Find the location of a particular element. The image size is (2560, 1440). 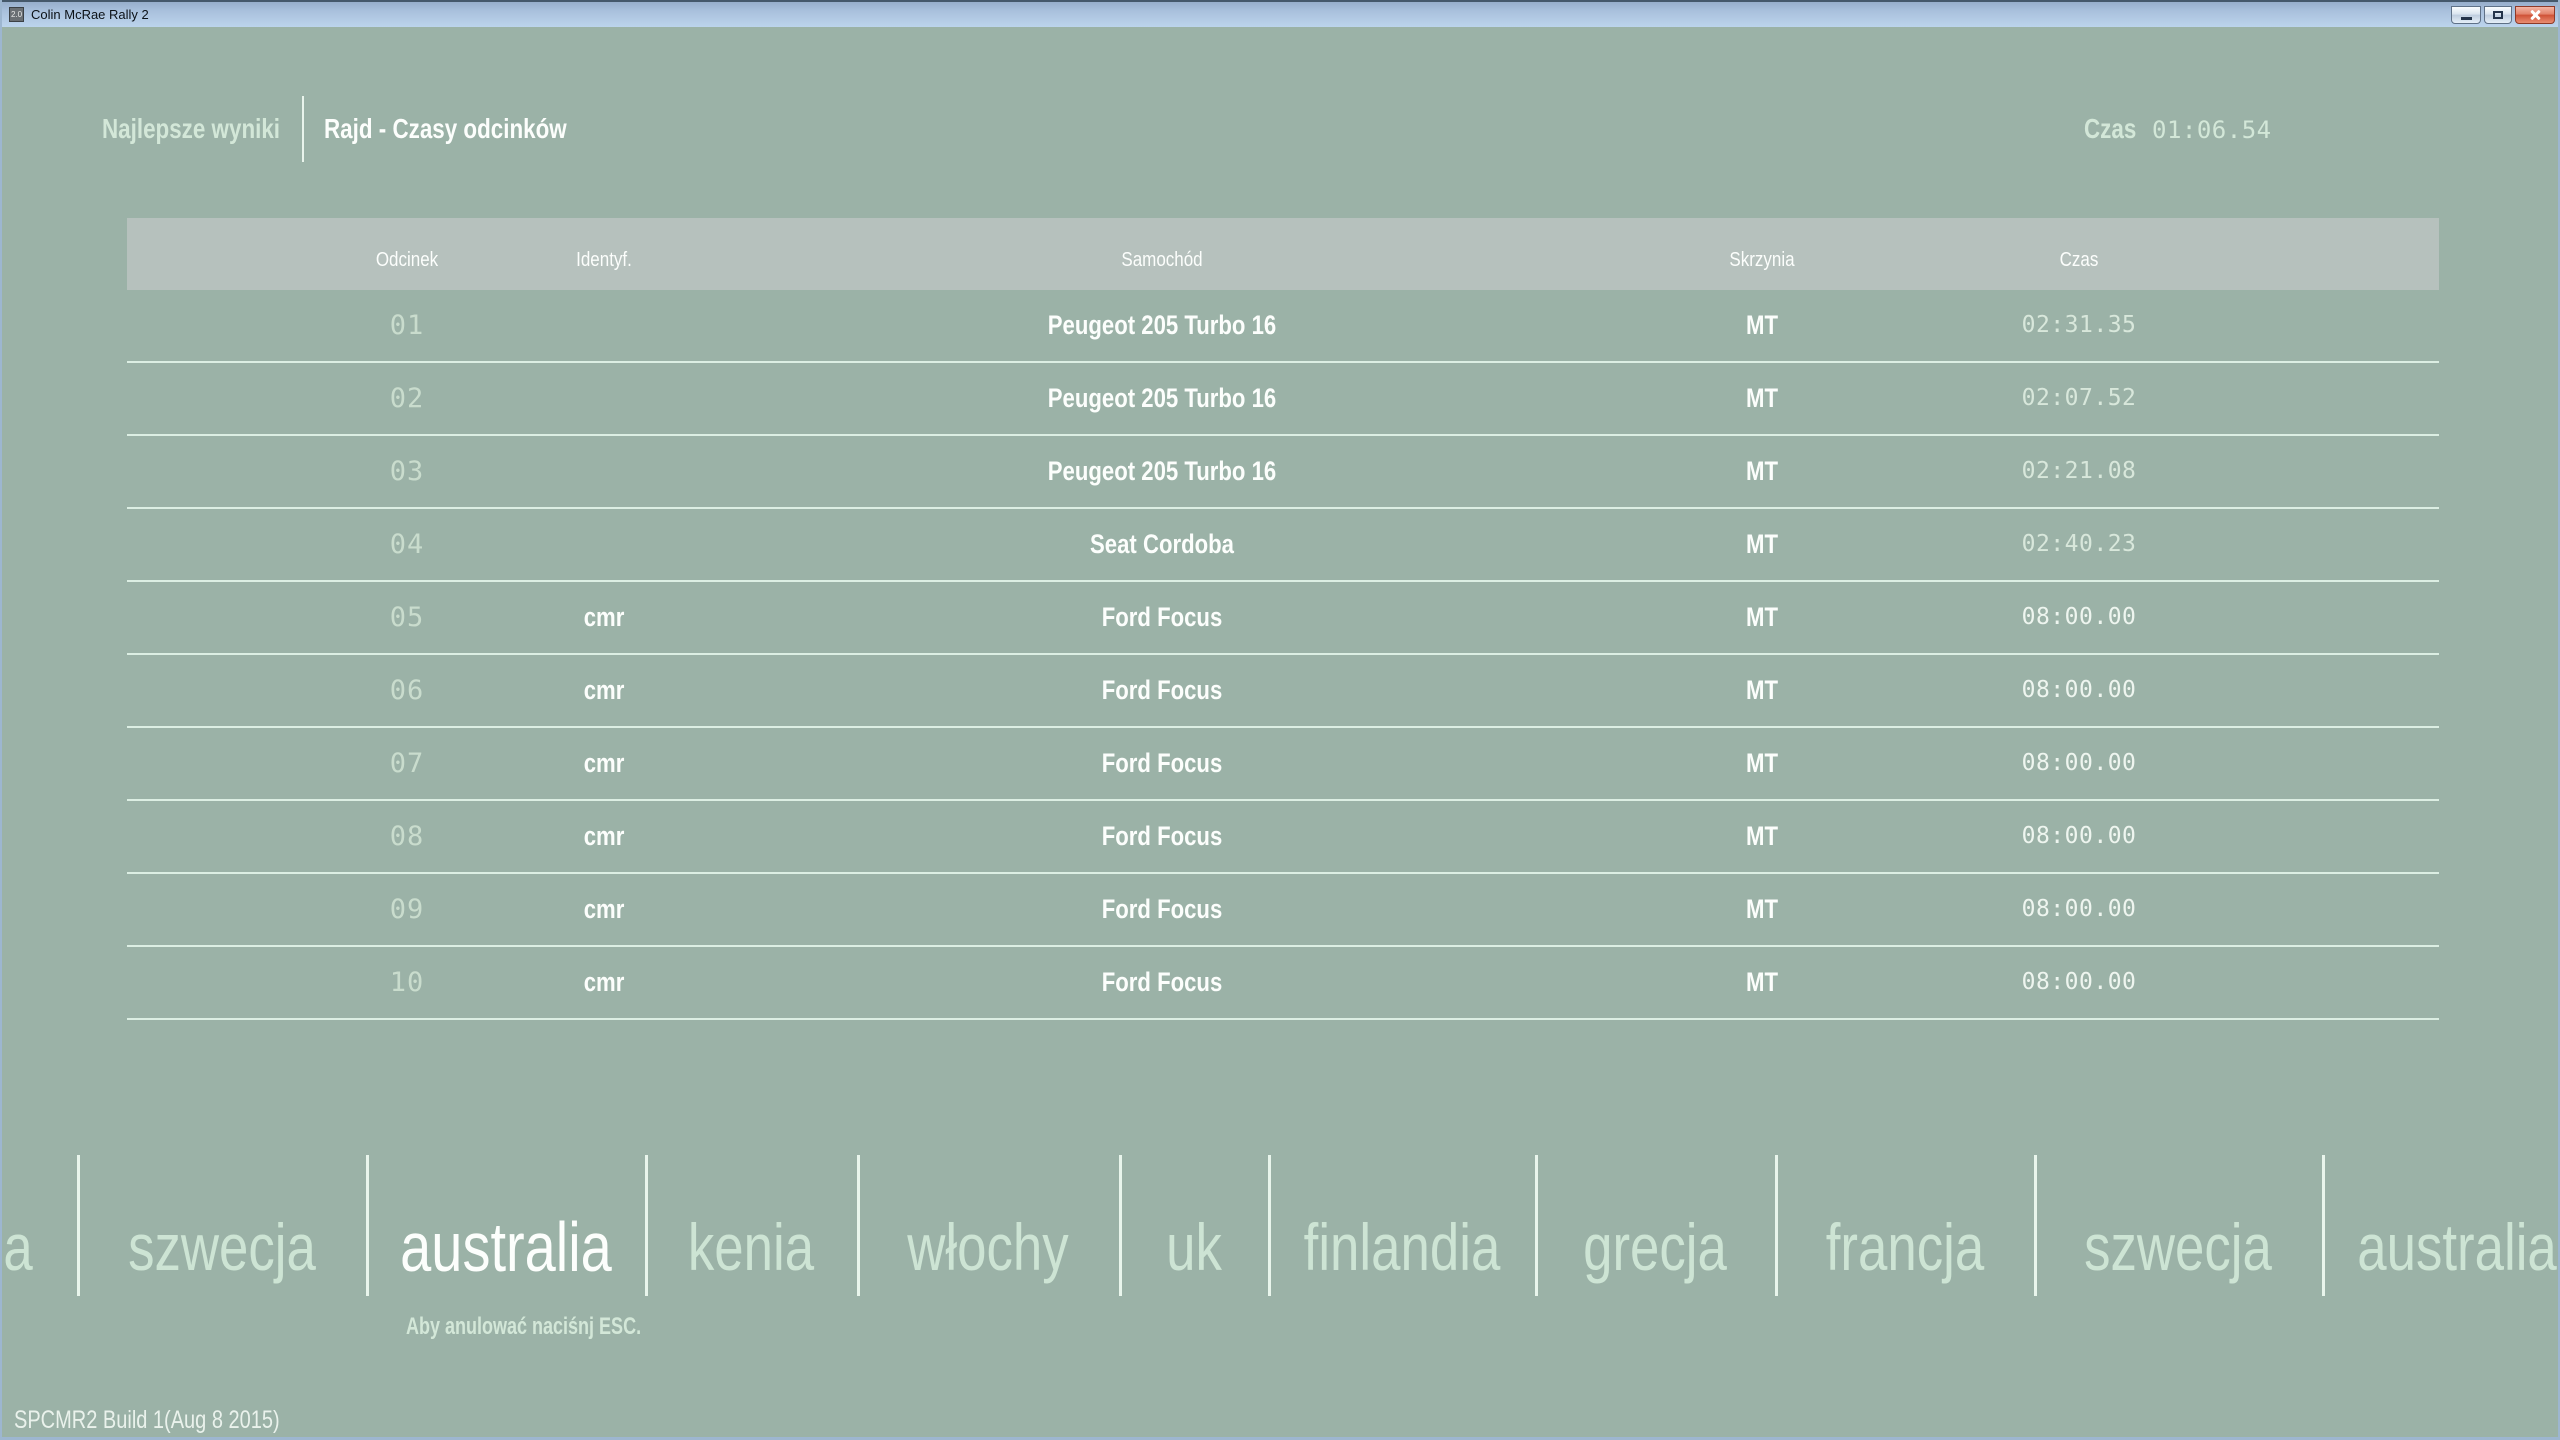

esc-hint: Aby anulować naciśnj ESC. is located at coordinates (524, 1326).